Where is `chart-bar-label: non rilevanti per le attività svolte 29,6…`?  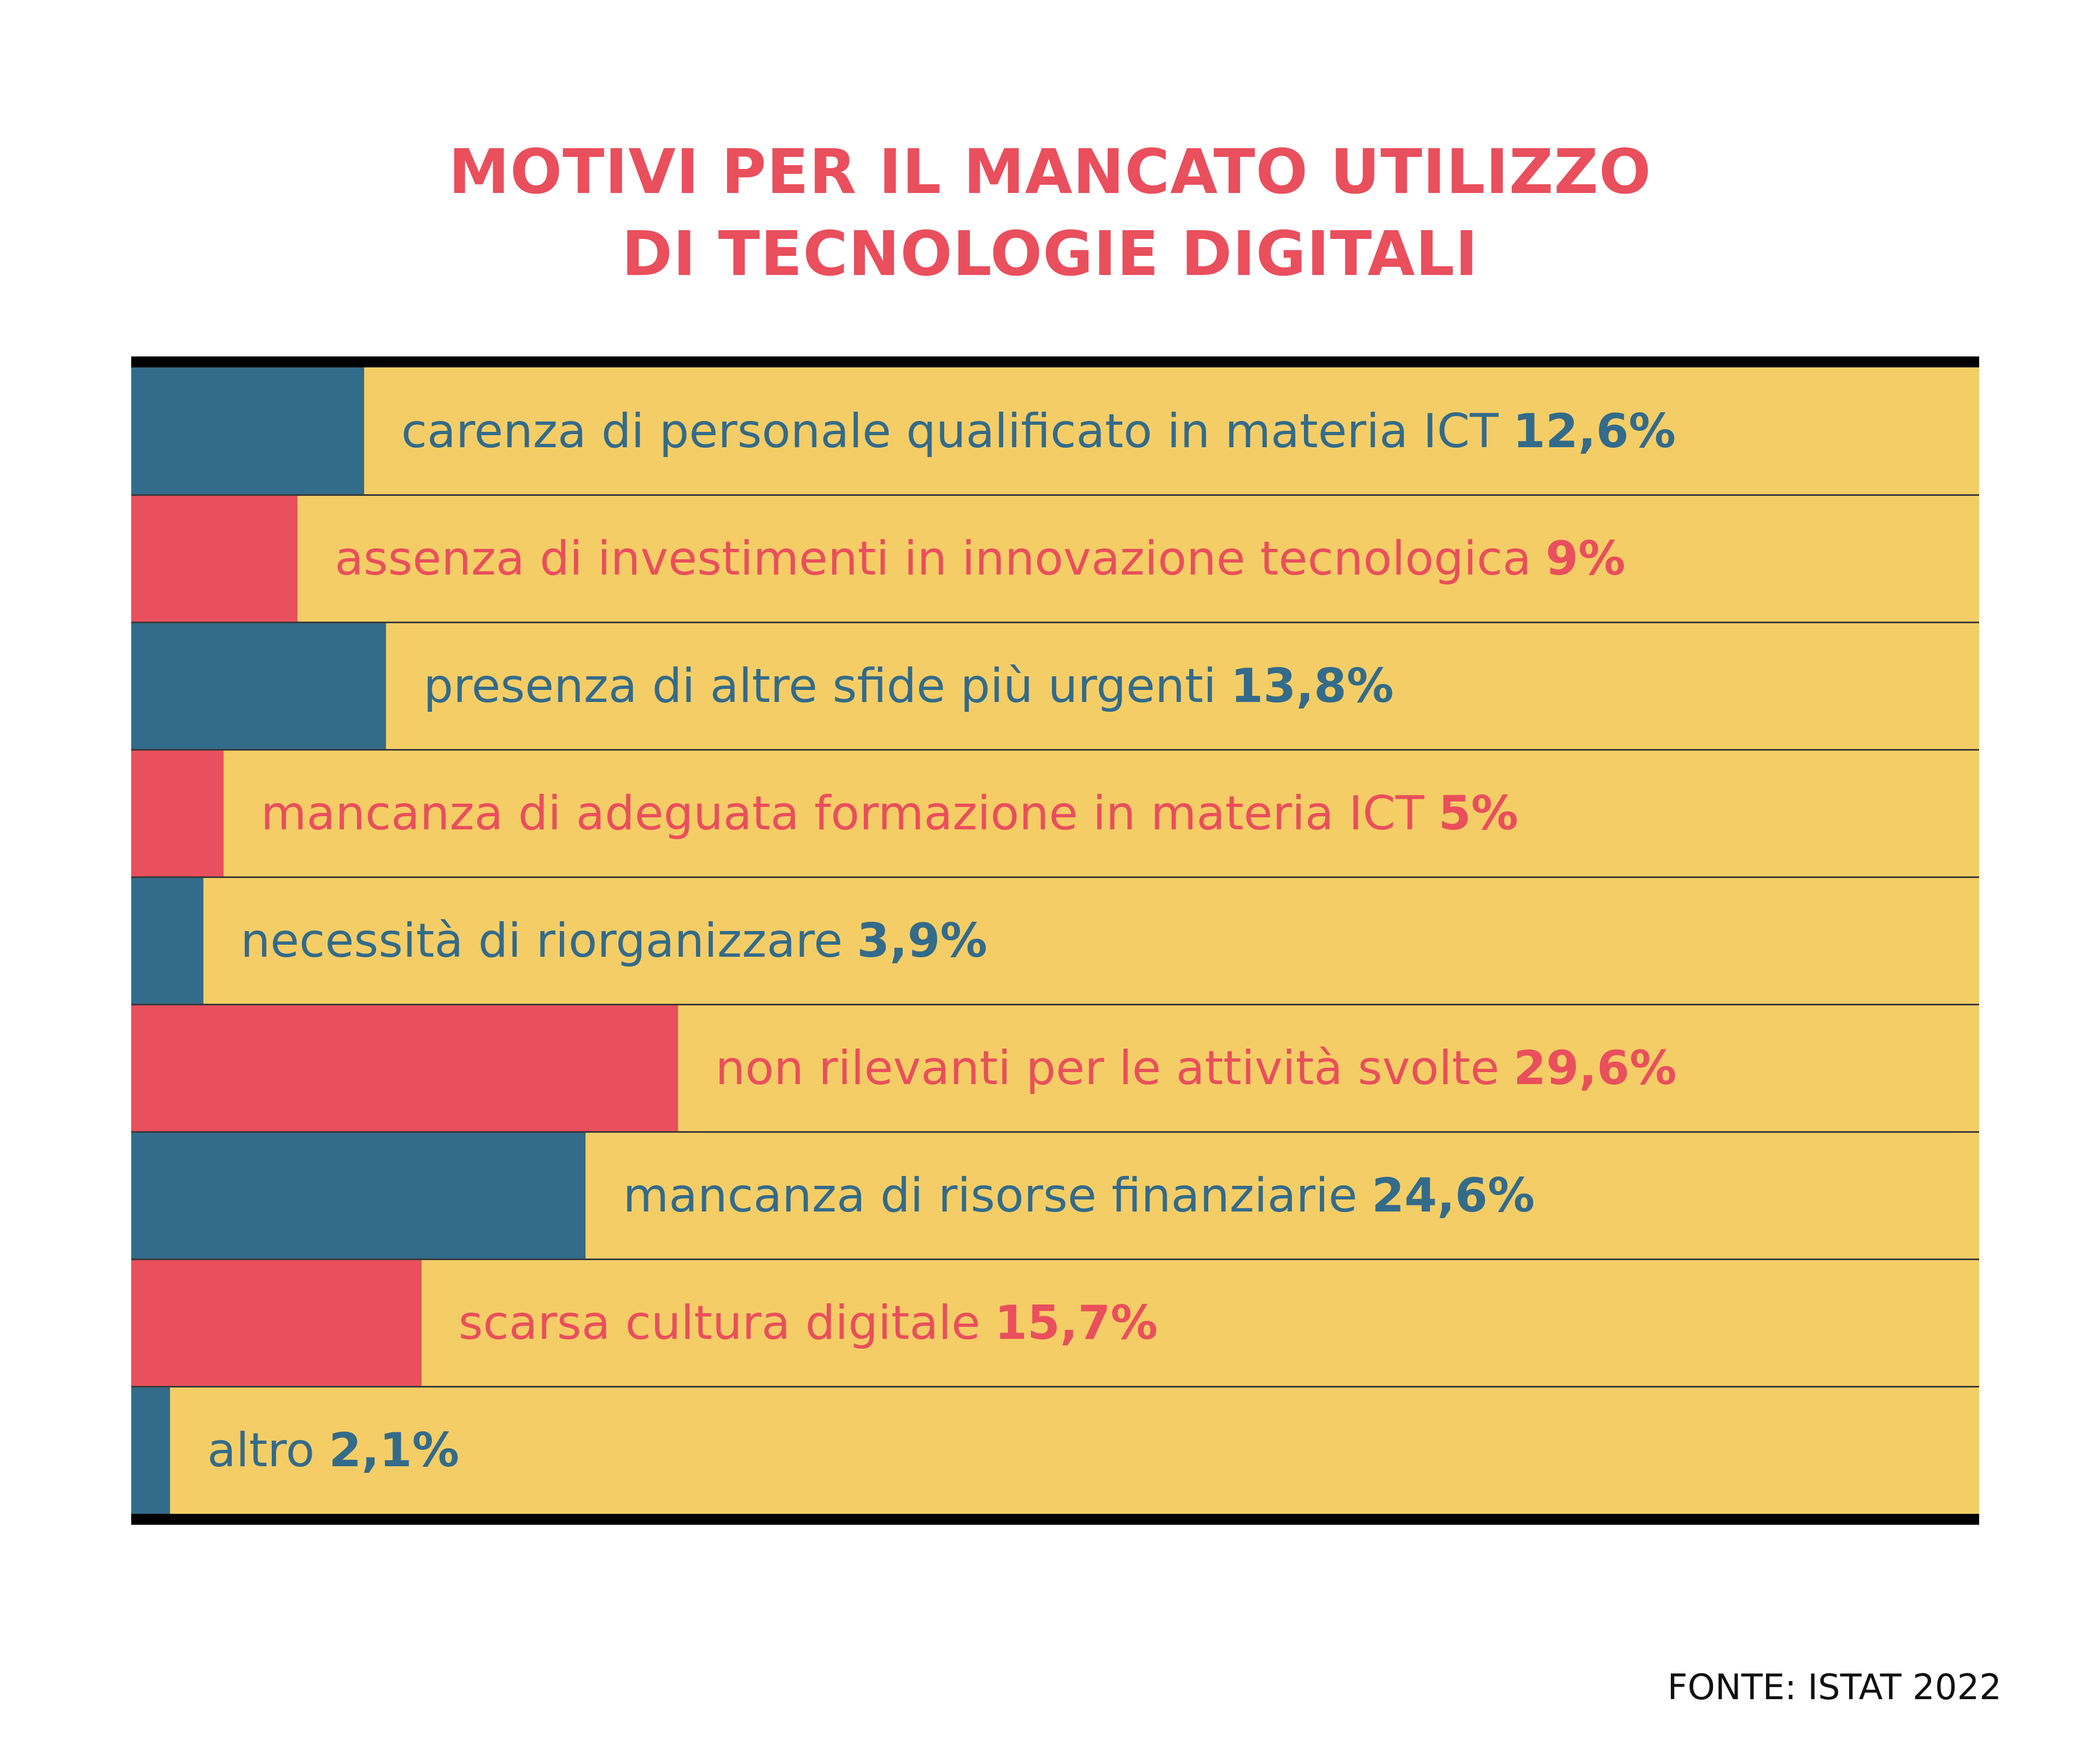
chart-bar-label: non rilevanti per le attività svolte 29,6… is located at coordinates (1195, 1068).